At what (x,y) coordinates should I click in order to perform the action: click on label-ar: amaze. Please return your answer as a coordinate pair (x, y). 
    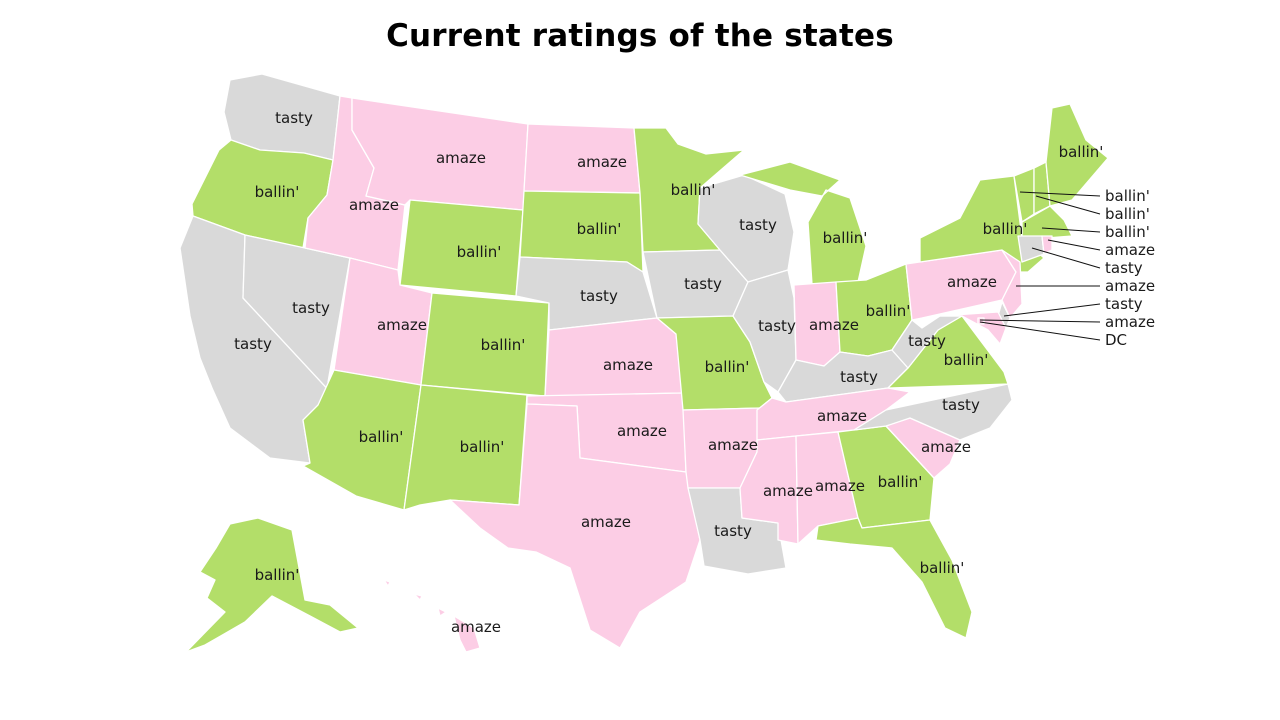
    Looking at the image, I should click on (733, 445).